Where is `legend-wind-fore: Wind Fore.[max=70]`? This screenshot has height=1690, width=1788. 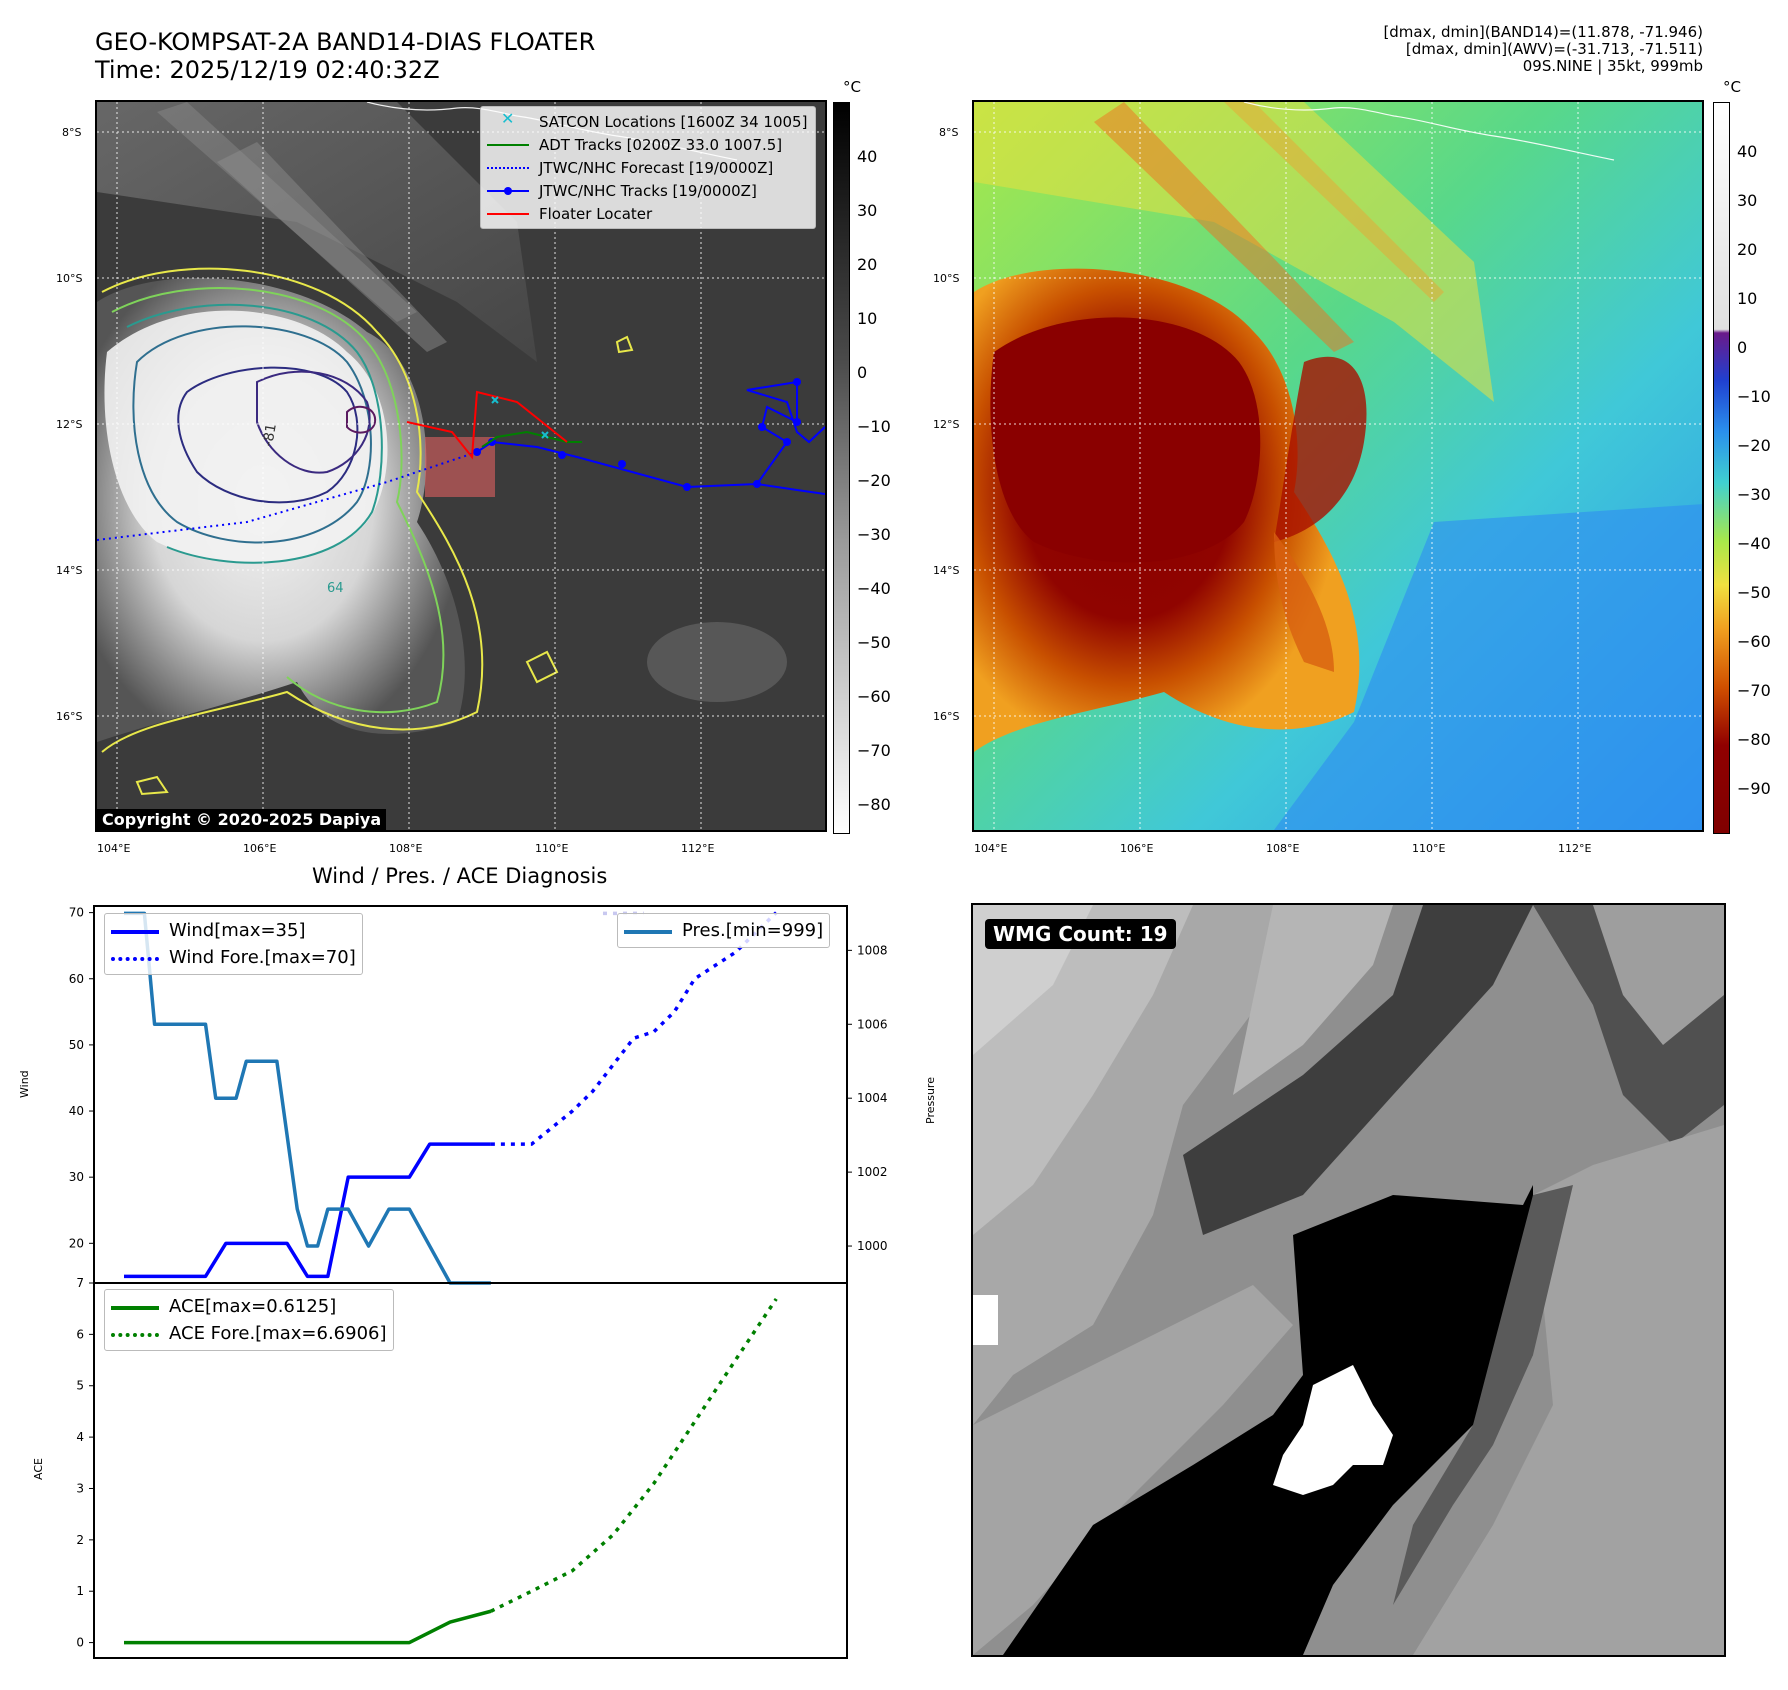
legend-wind-fore: Wind Fore.[max=70] is located at coordinates (233, 957).